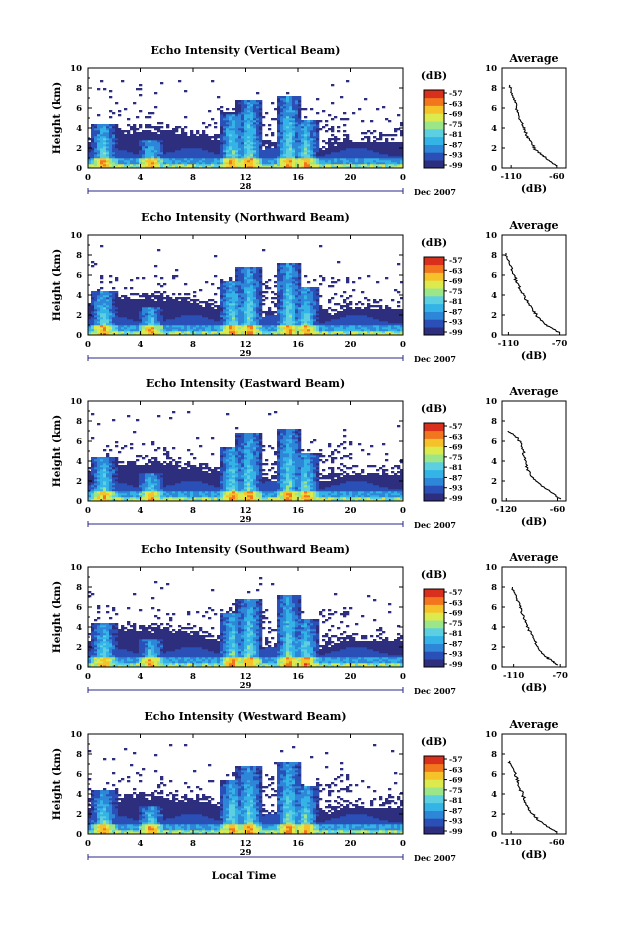 This screenshot has height=929, width=621. I want to click on x-tick-label: 12, so click(246, 345).